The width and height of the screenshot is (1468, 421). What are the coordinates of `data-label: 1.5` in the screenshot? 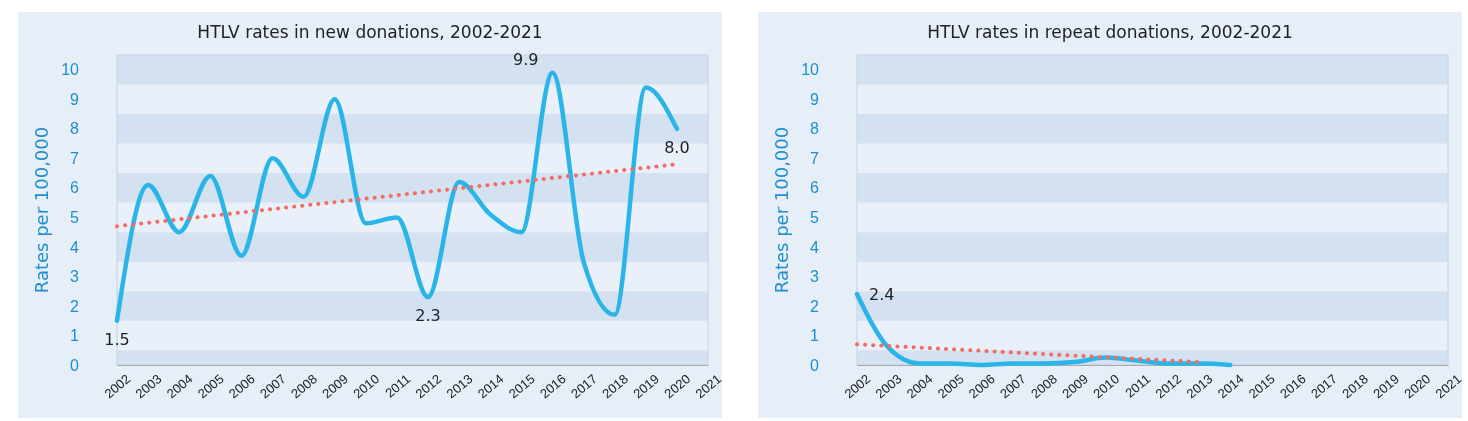 It's located at (117, 339).